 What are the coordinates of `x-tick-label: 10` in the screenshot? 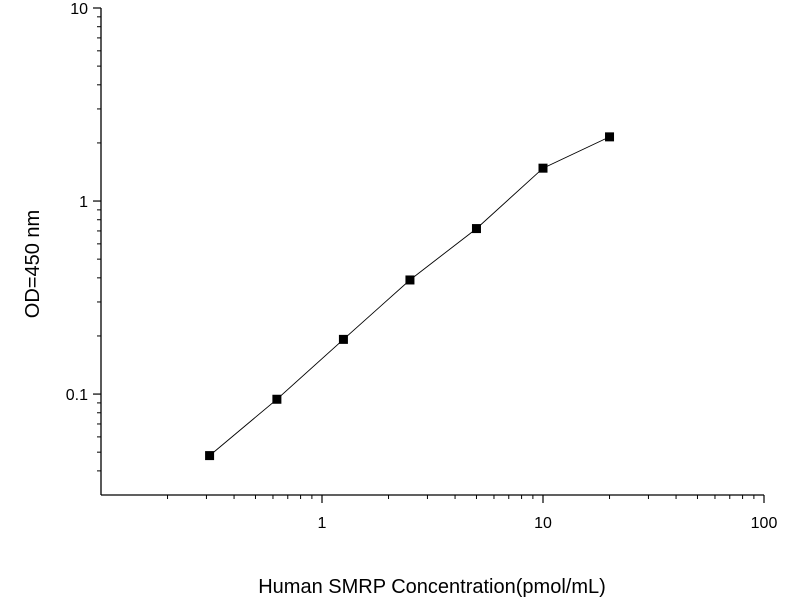 It's located at (543, 523).